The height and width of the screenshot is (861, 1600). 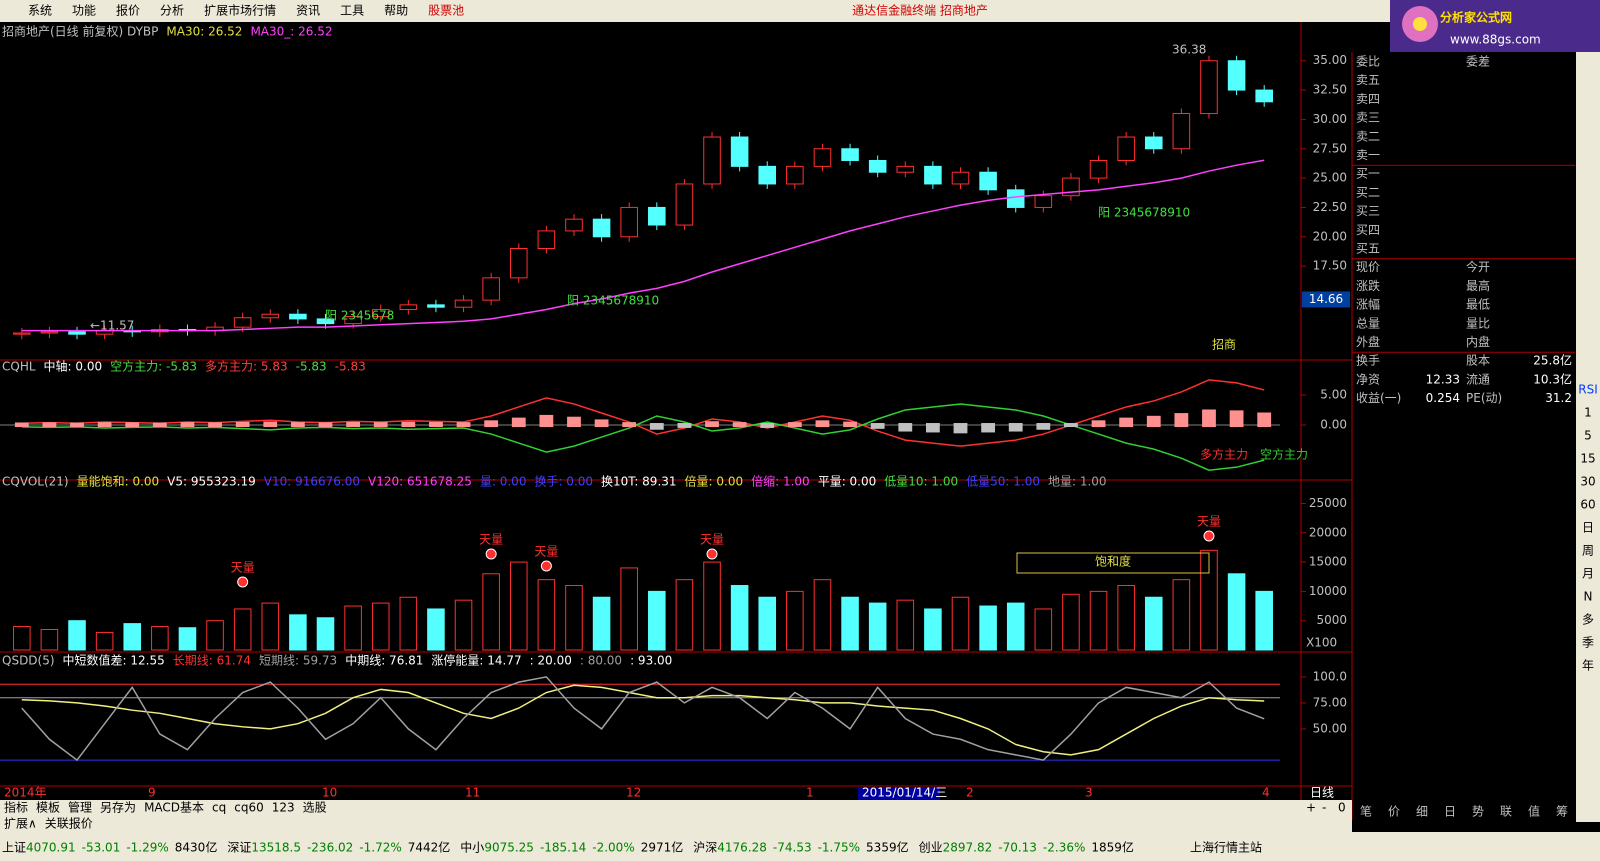 What do you see at coordinates (931, 848) in the screenshot?
I see `index-name: 创业` at bounding box center [931, 848].